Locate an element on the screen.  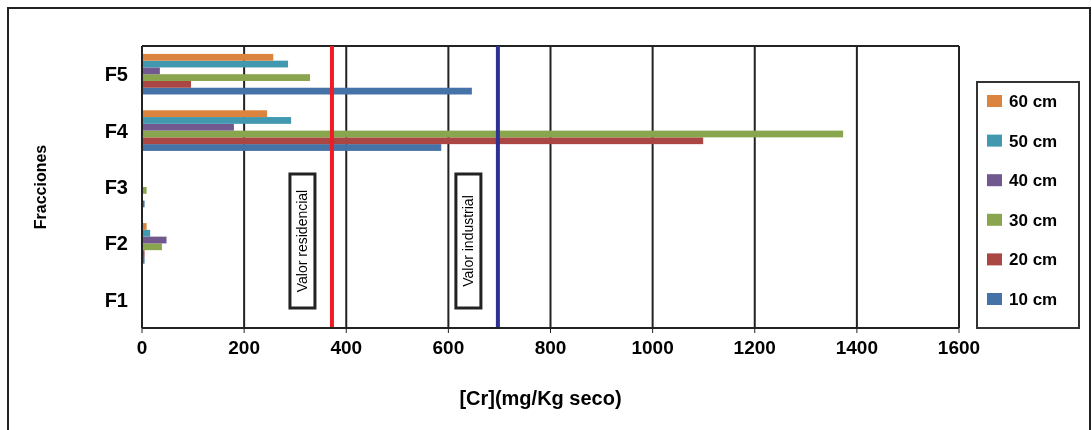
legend-label: 40 cm is located at coordinates (1033, 181).